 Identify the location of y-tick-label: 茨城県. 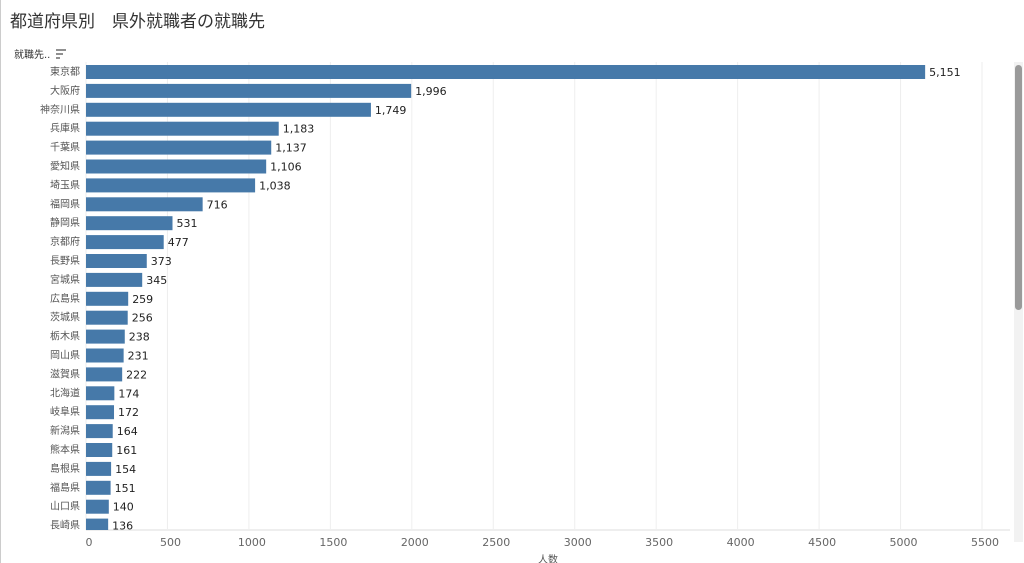
(65, 317).